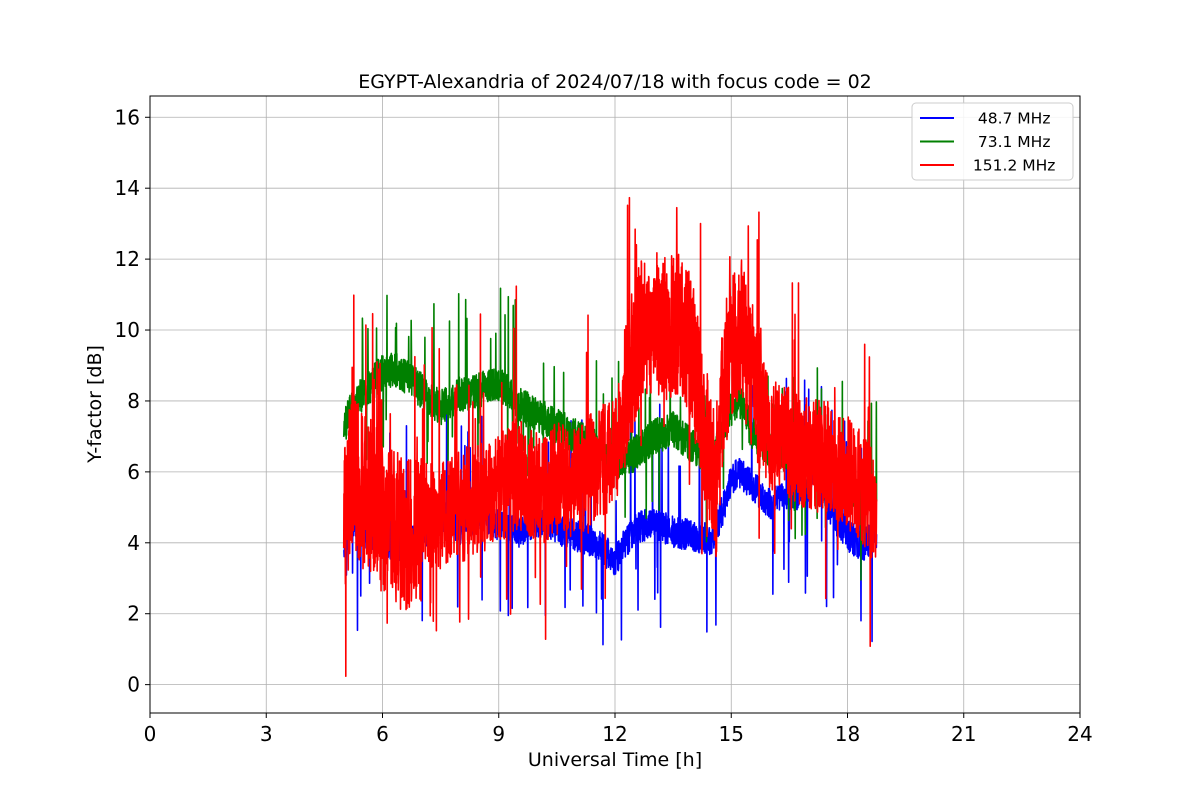 The width and height of the screenshot is (1200, 800). Describe the element at coordinates (615, 760) in the screenshot. I see `x-axis-label: Universal Time [h]` at that location.